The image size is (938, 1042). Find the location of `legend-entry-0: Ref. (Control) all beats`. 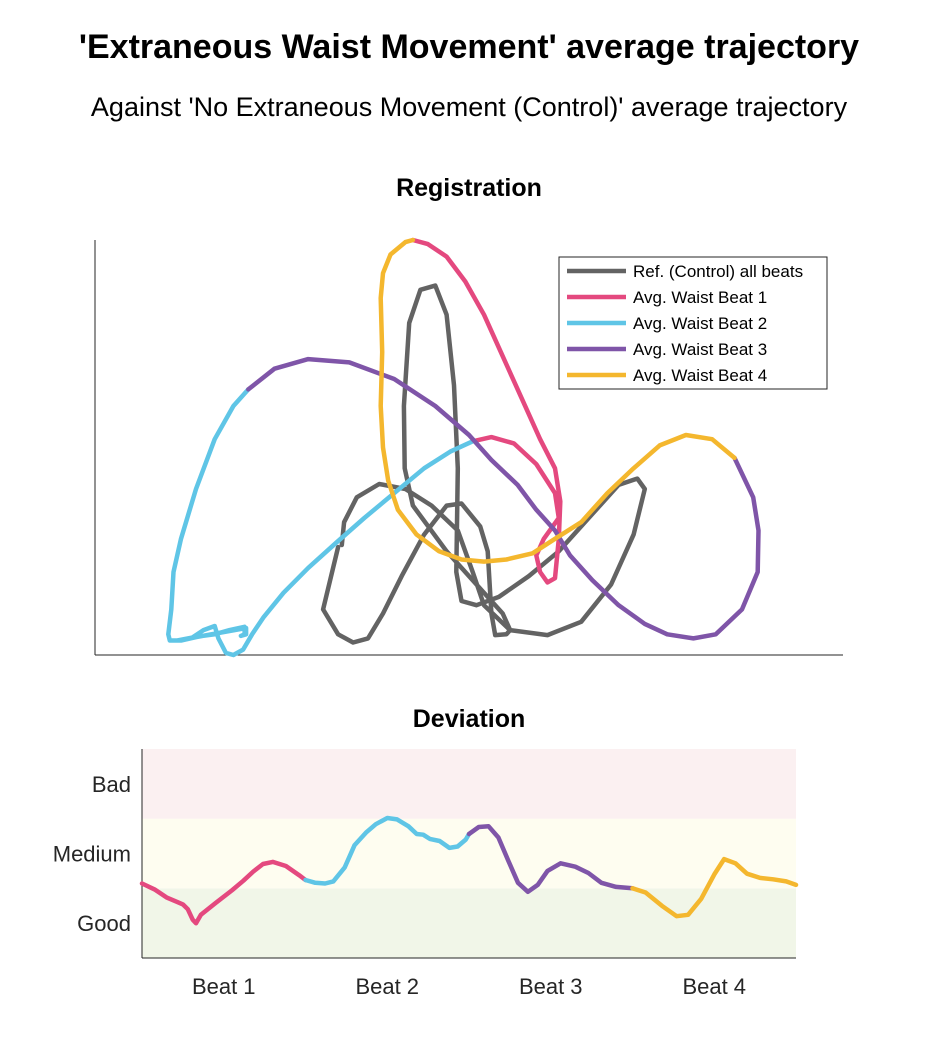

legend-entry-0: Ref. (Control) all beats is located at coordinates (718, 271).